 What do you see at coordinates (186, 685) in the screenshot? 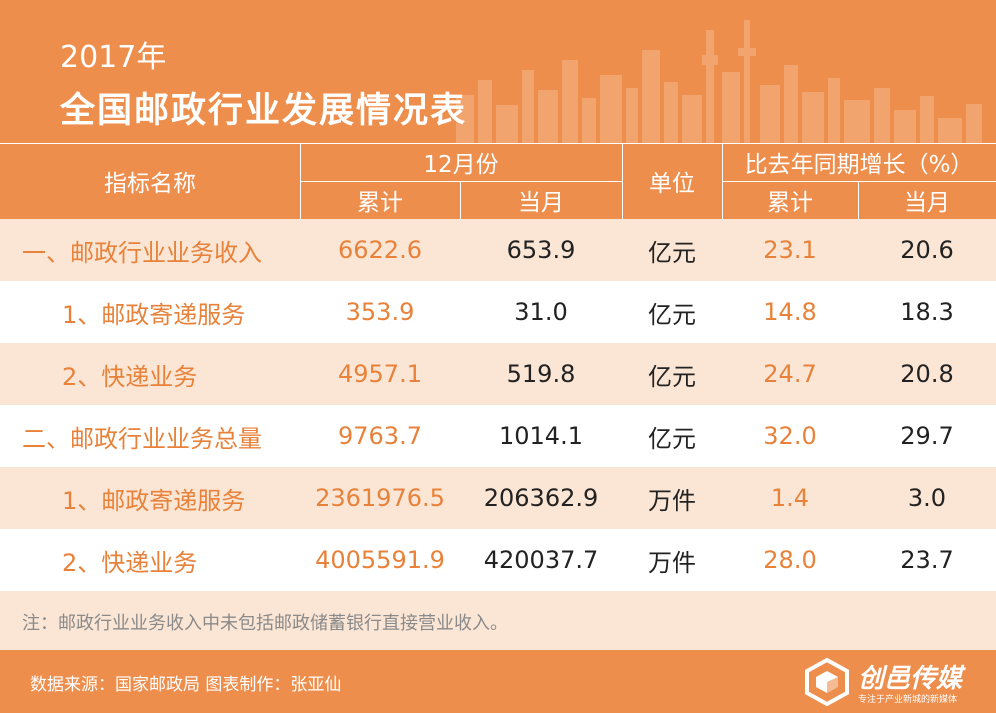
I see `source-credit: 数据来源：国家邮政局 图表制作：张亚仙` at bounding box center [186, 685].